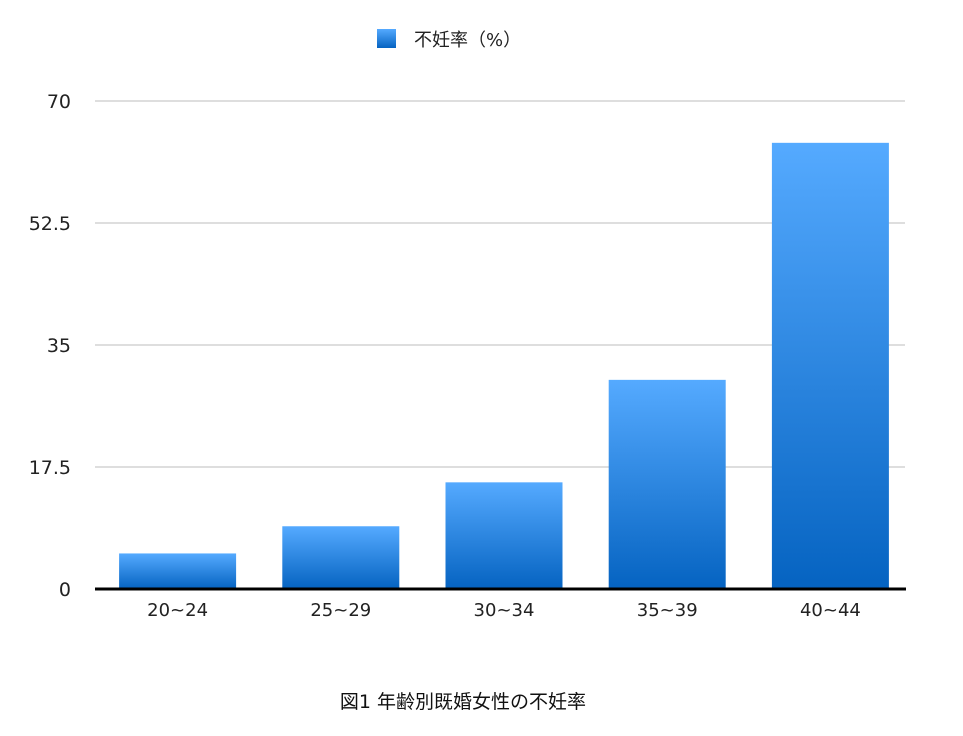  I want to click on bar-35~39, so click(667, 484).